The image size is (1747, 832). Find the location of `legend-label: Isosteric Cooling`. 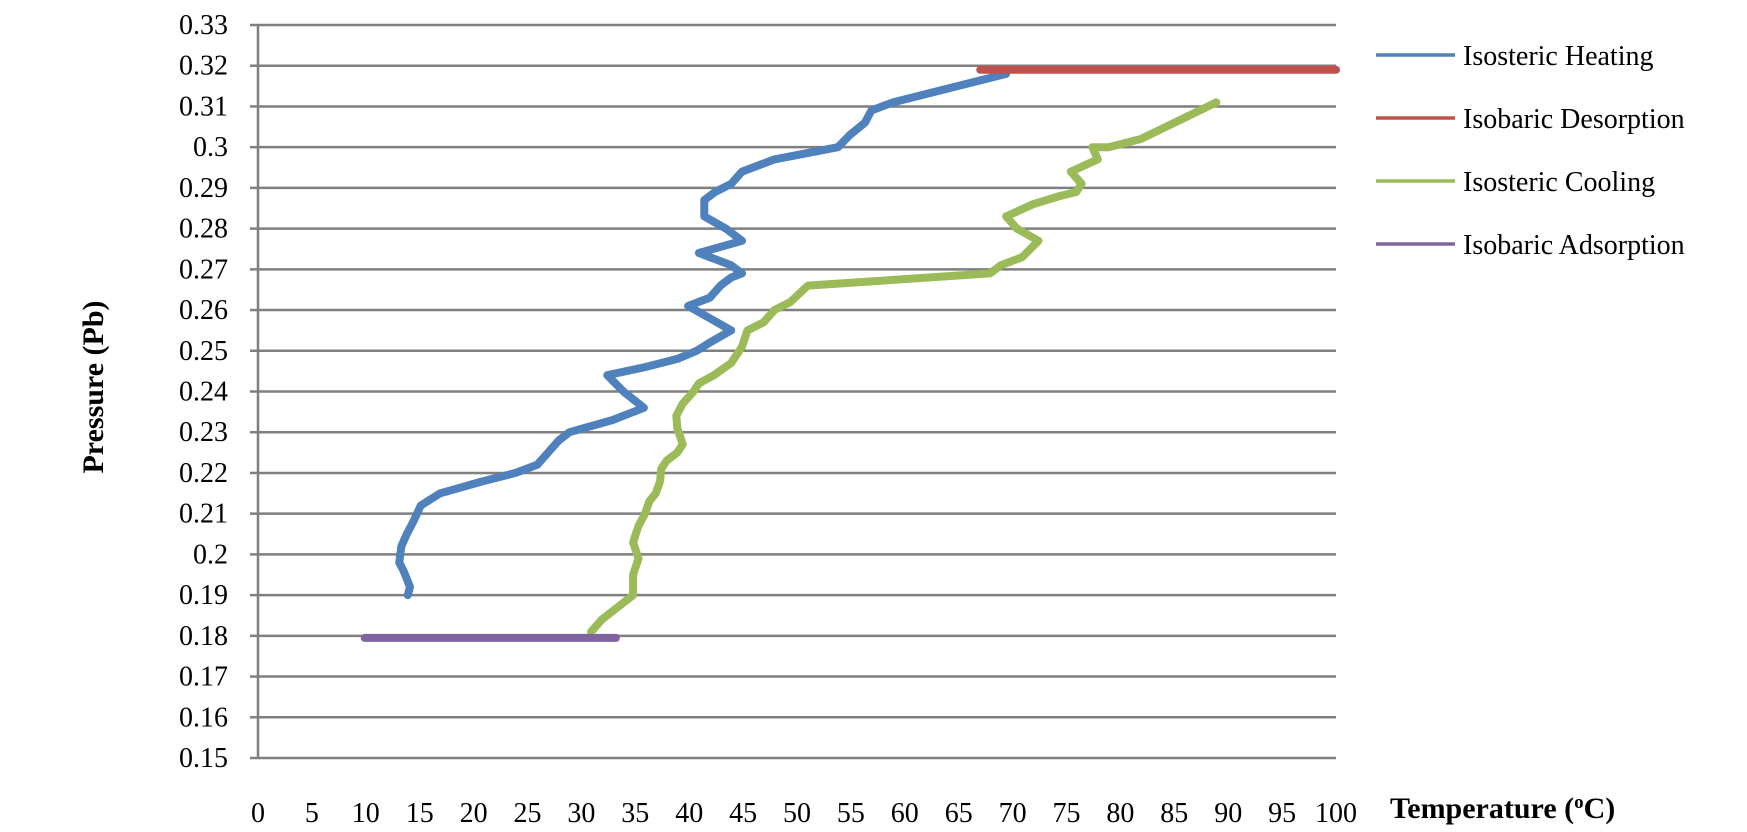

legend-label: Isosteric Cooling is located at coordinates (1559, 182).